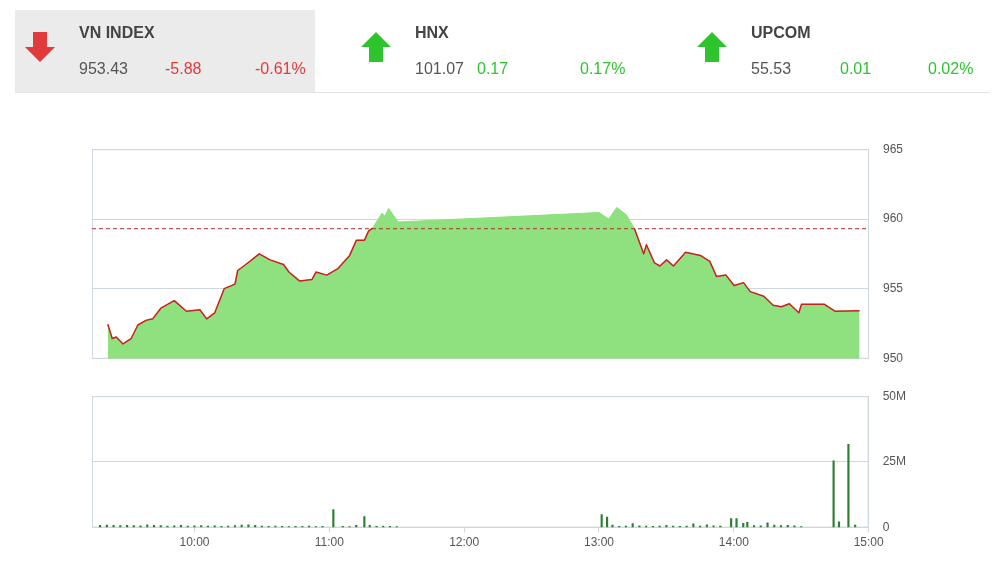 The image size is (1004, 565). I want to click on y-tick-label: 50M, so click(894, 395).